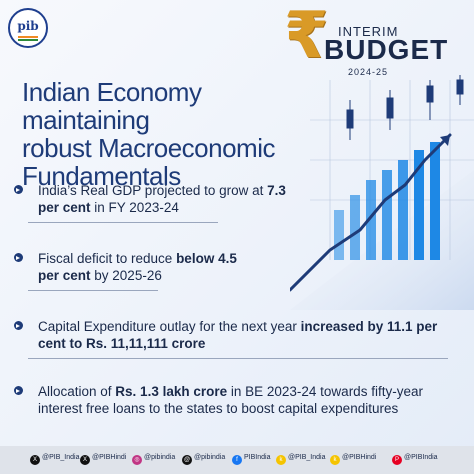 This screenshot has height=474, width=474. I want to click on title-line-1: Indian Economy maintaining, so click(112, 106).